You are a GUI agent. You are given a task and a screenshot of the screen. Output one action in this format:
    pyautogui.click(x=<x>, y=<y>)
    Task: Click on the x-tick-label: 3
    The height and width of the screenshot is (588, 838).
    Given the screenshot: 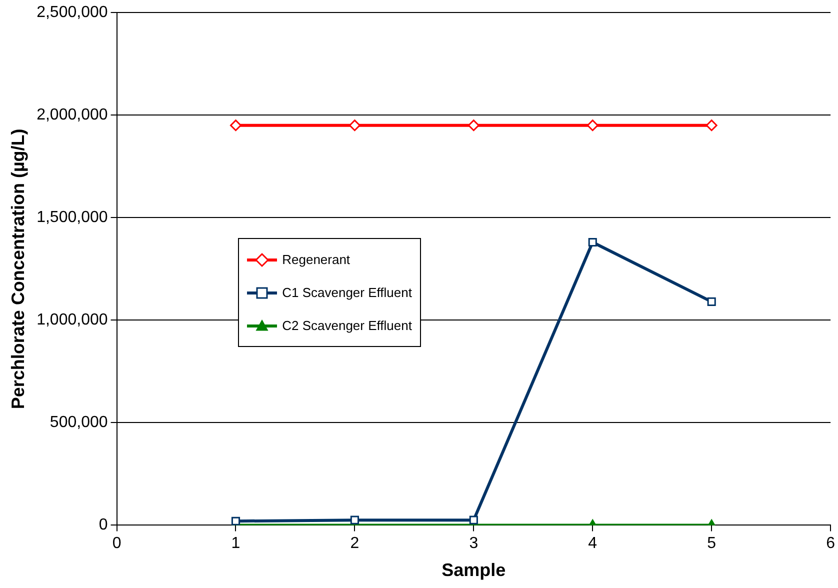 What is the action you would take?
    pyautogui.click(x=473, y=543)
    